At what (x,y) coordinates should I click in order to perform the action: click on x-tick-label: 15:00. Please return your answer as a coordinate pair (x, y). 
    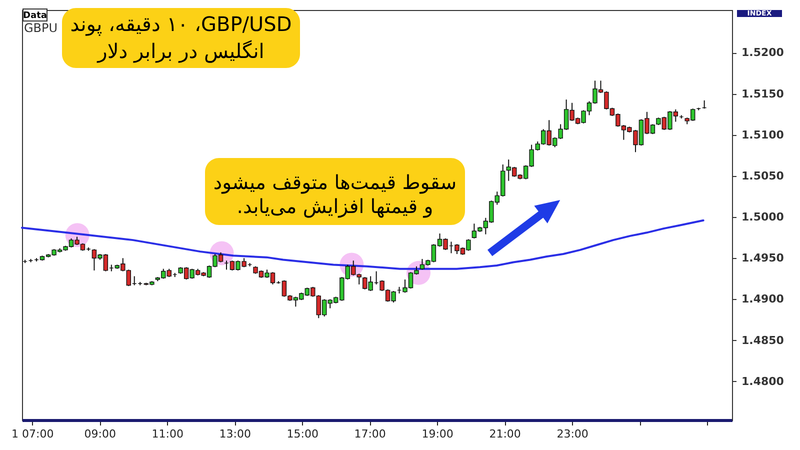
    Looking at the image, I should click on (302, 434).